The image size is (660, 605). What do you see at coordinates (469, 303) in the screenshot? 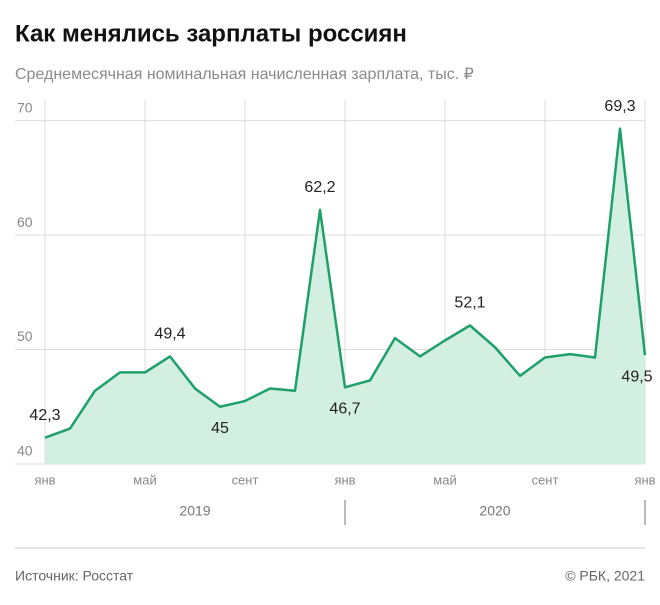
I see `value-label: 52,1` at bounding box center [469, 303].